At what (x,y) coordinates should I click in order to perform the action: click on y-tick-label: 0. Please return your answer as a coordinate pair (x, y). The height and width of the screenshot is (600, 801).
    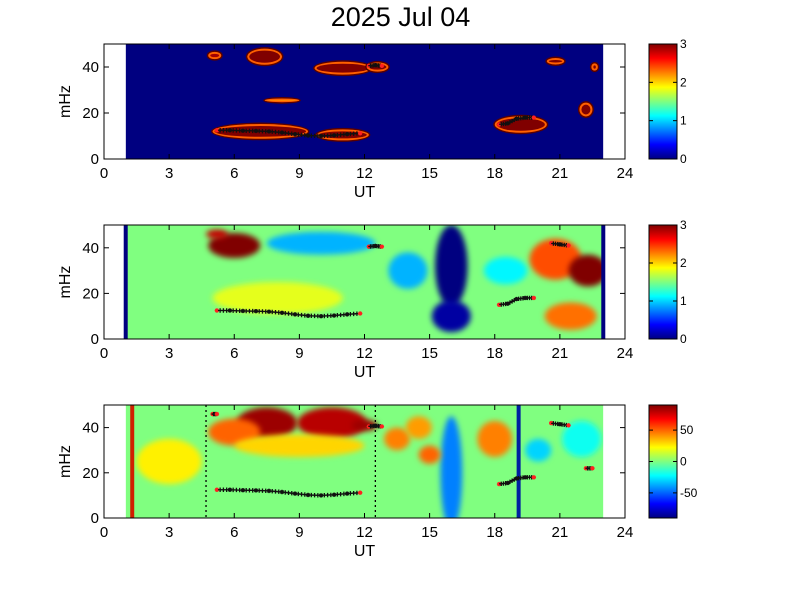
    Looking at the image, I should click on (95, 339).